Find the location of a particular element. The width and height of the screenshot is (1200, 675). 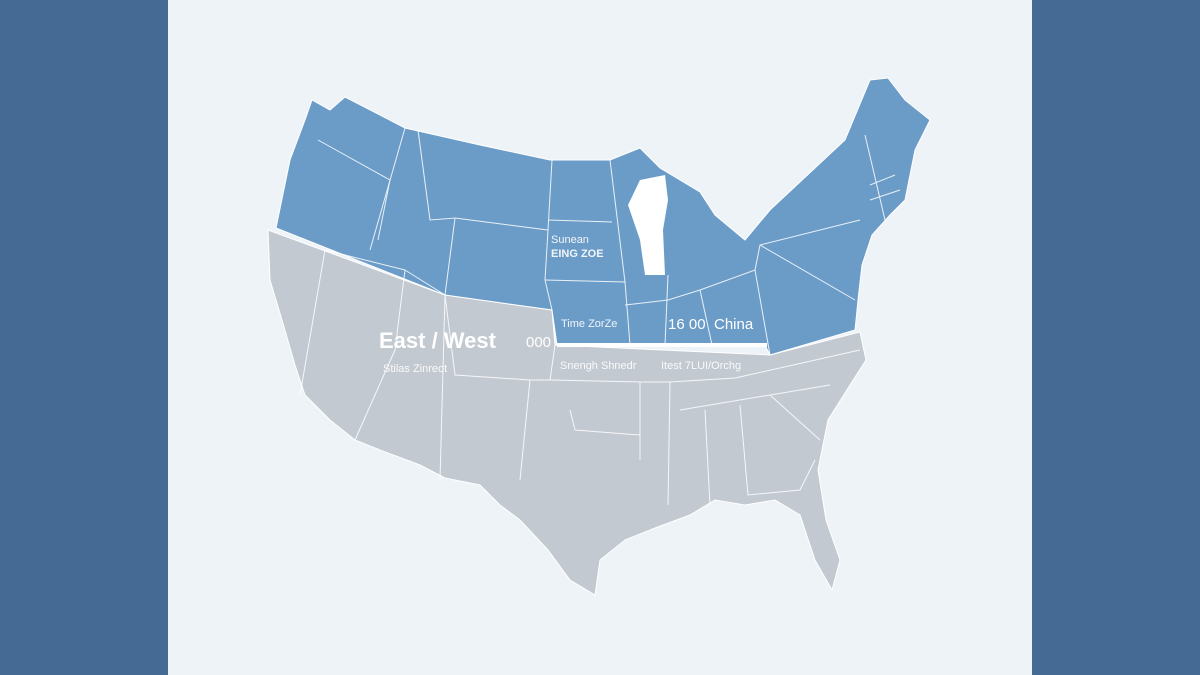

time-zone-label: Time ZorZe is located at coordinates (589, 324).